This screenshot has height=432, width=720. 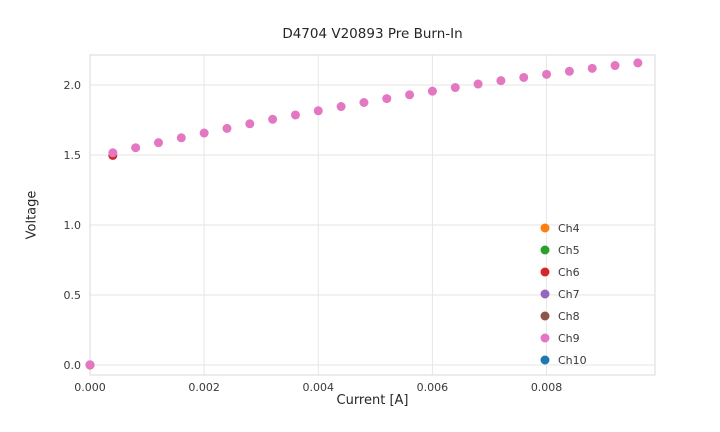 I want to click on legend-marker-ch9, so click(x=545, y=338).